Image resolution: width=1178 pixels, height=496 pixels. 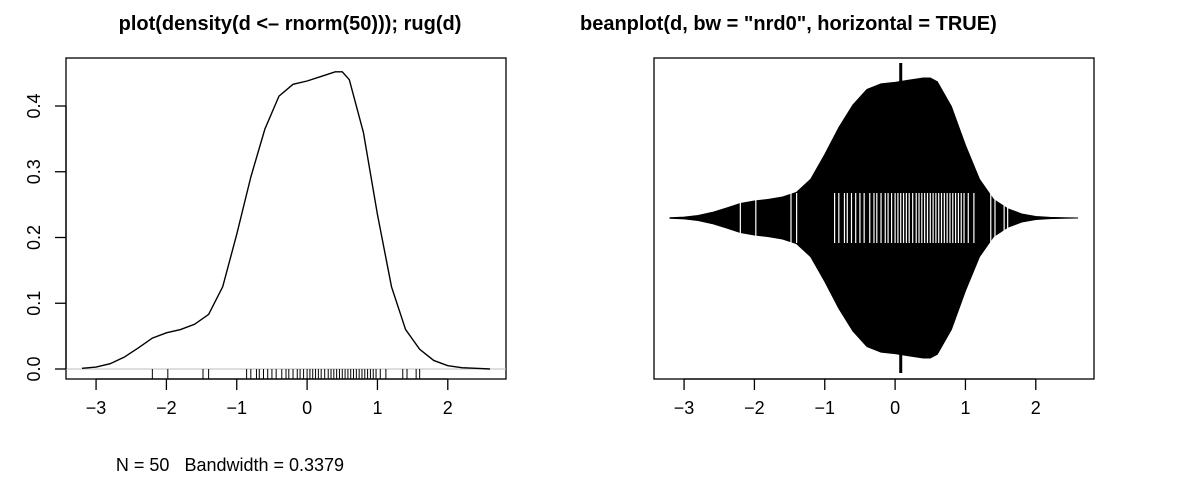 What do you see at coordinates (34, 105) in the screenshot?
I see `y-tick-label: 0.4` at bounding box center [34, 105].